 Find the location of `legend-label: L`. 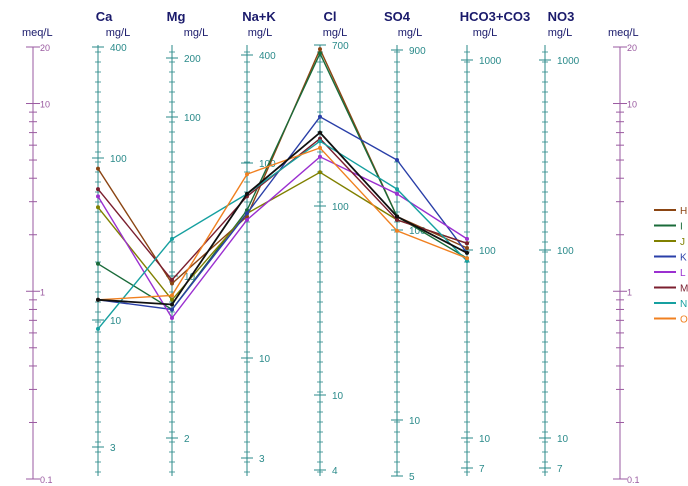

legend-label: L is located at coordinates (683, 273).